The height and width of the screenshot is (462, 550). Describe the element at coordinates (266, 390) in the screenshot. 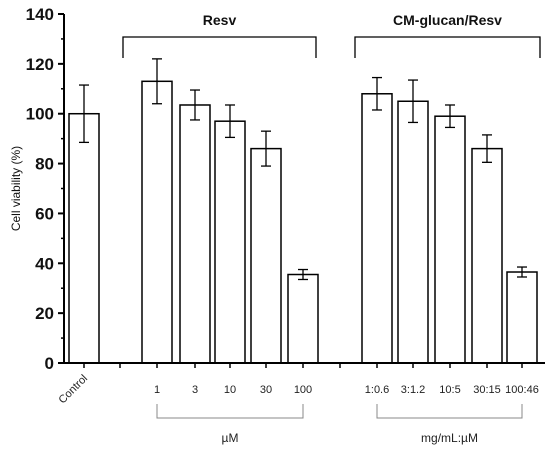

I see `x-tick-label: 30` at that location.